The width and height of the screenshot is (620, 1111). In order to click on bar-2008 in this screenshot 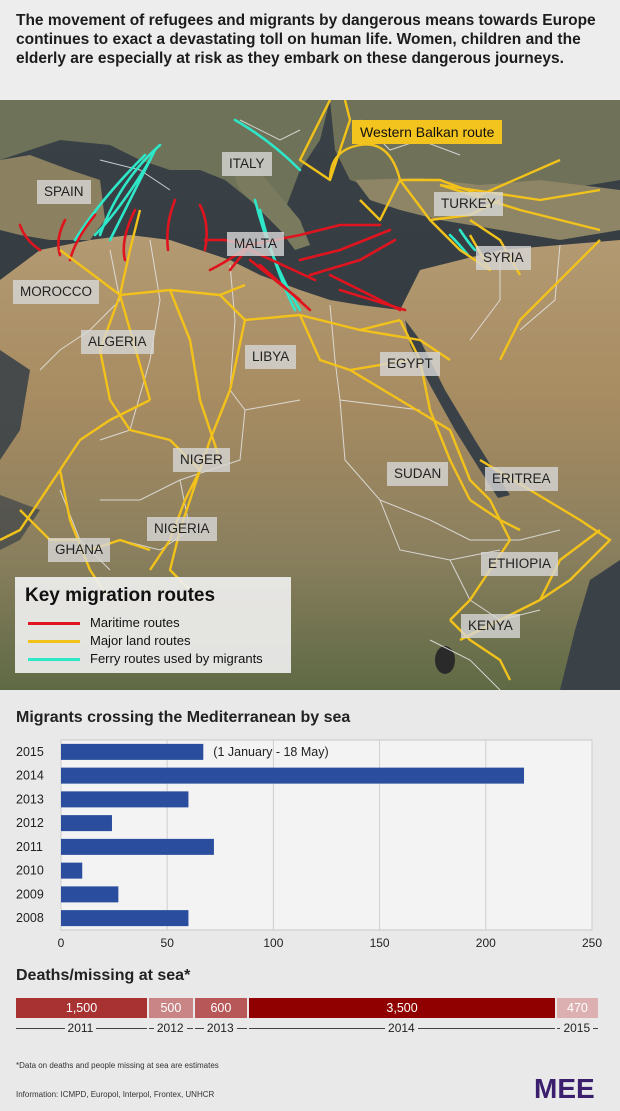, I will do `click(125, 918)`.